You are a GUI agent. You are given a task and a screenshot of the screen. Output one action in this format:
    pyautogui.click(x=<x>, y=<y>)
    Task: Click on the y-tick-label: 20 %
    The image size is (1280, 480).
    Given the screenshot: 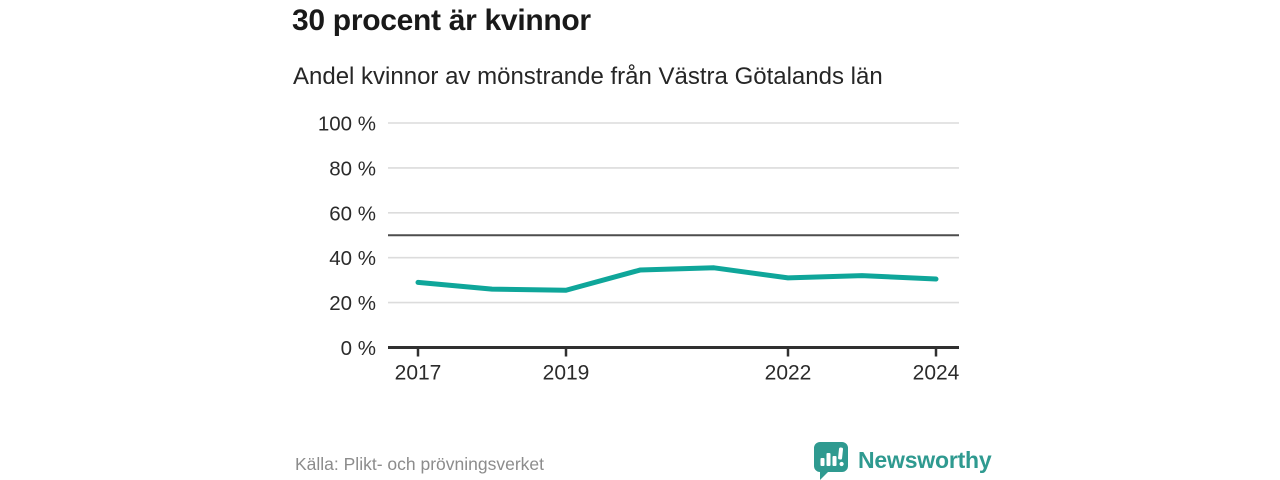 What is the action you would take?
    pyautogui.click(x=352, y=303)
    